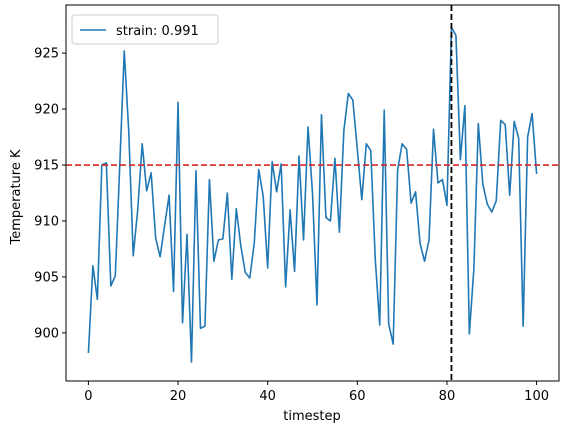 This screenshot has height=432, width=571. I want to click on x-axis-label: timestep, so click(312, 416).